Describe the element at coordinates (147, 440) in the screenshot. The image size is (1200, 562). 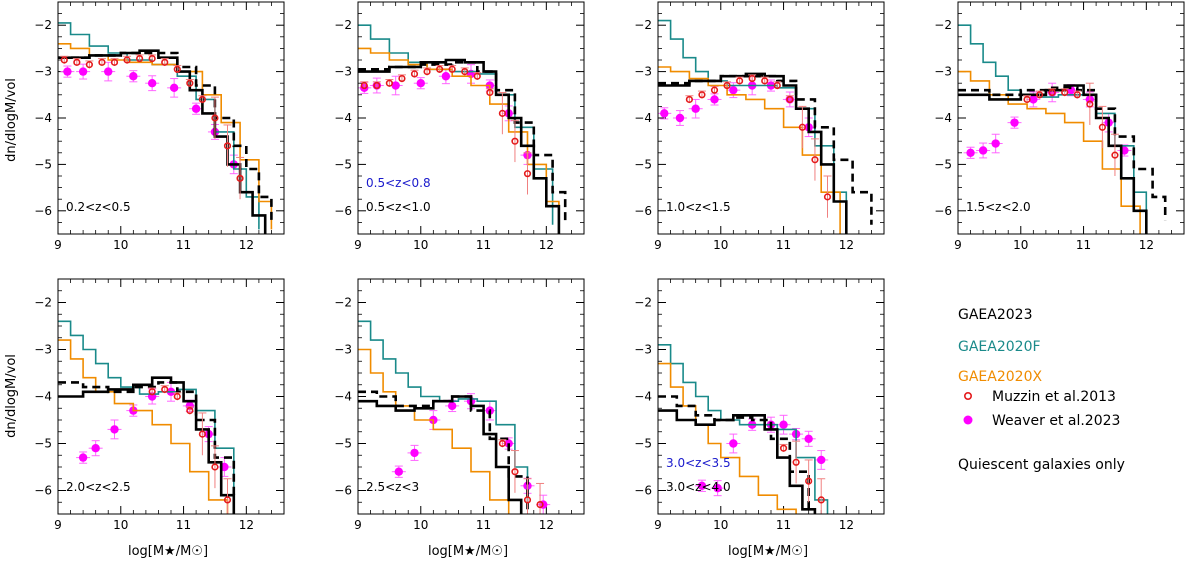
I see `series-gaea2023-dashed` at that location.